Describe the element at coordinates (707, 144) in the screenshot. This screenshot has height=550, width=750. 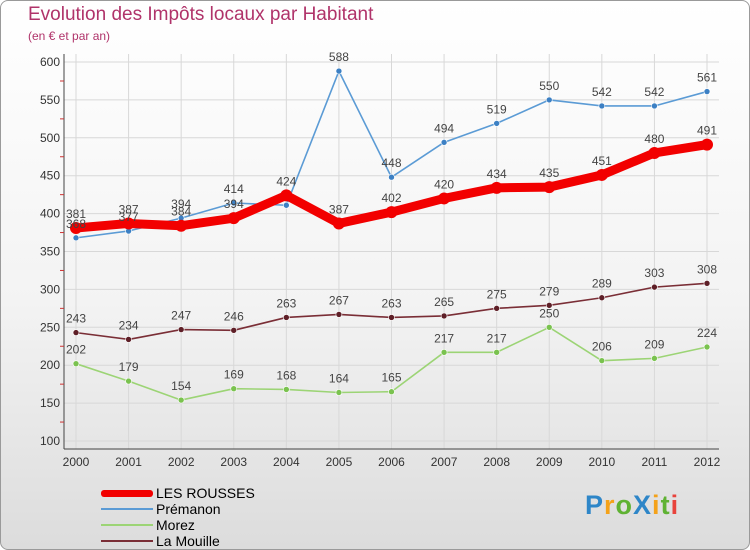
I see `point-les-rousses-2012` at that location.